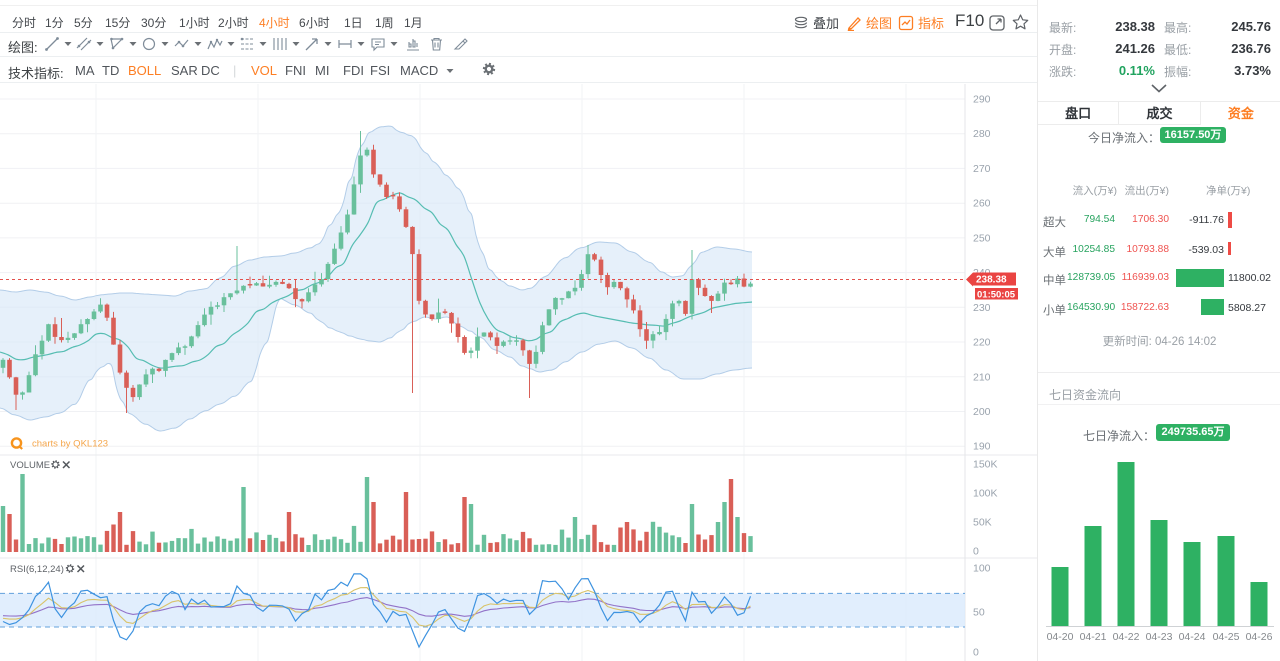 The width and height of the screenshot is (1280, 661). What do you see at coordinates (985, 465) in the screenshot?
I see `svg-text: 150K` at bounding box center [985, 465].